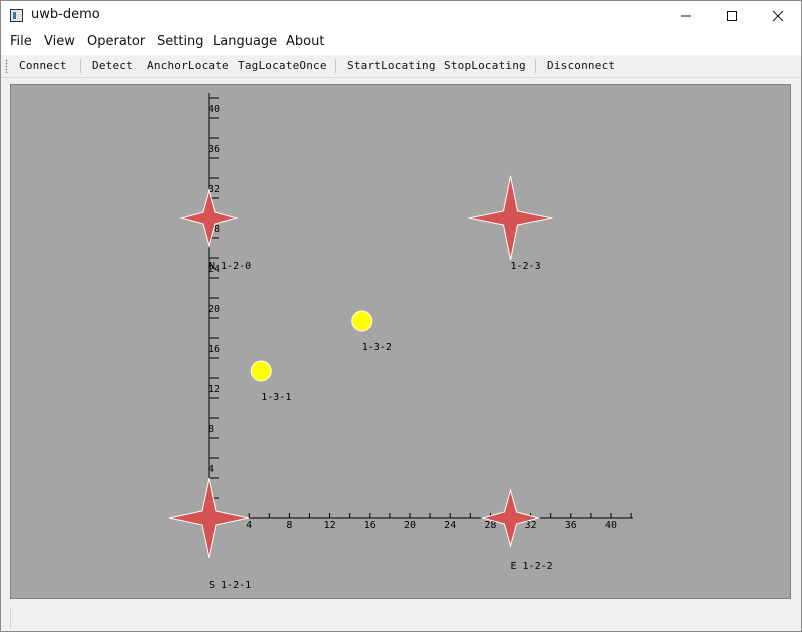 This screenshot has width=802, height=632. I want to click on maximize-button, so click(732, 16).